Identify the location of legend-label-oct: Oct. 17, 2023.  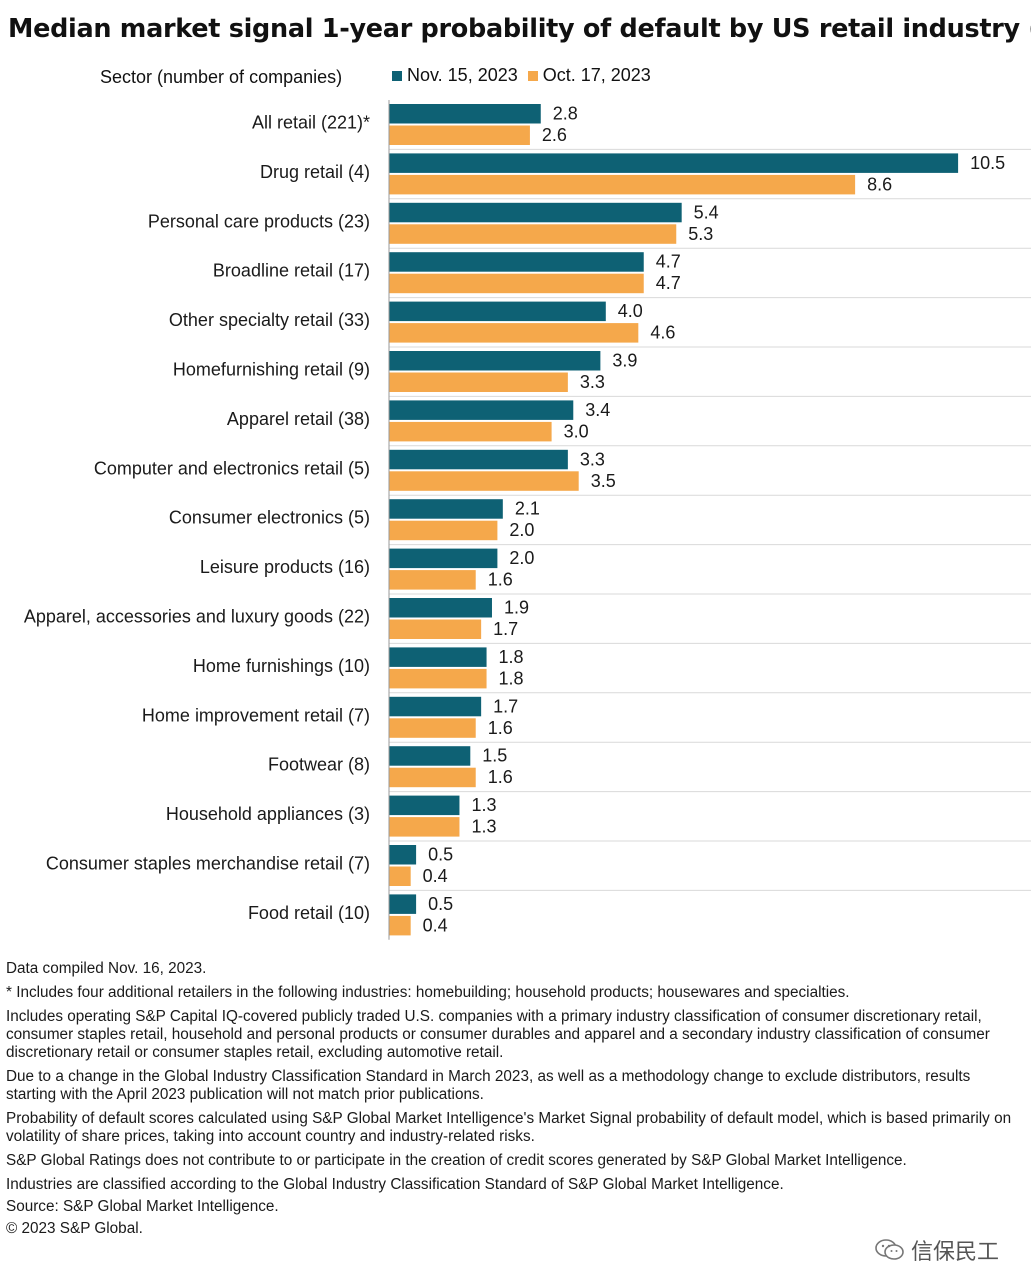
(596, 75).